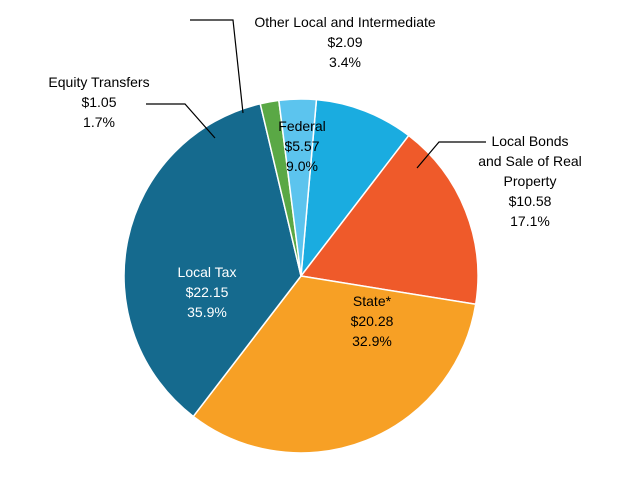  I want to click on label-local-tax: Local Tax $22.15 35.9%, so click(207, 292).